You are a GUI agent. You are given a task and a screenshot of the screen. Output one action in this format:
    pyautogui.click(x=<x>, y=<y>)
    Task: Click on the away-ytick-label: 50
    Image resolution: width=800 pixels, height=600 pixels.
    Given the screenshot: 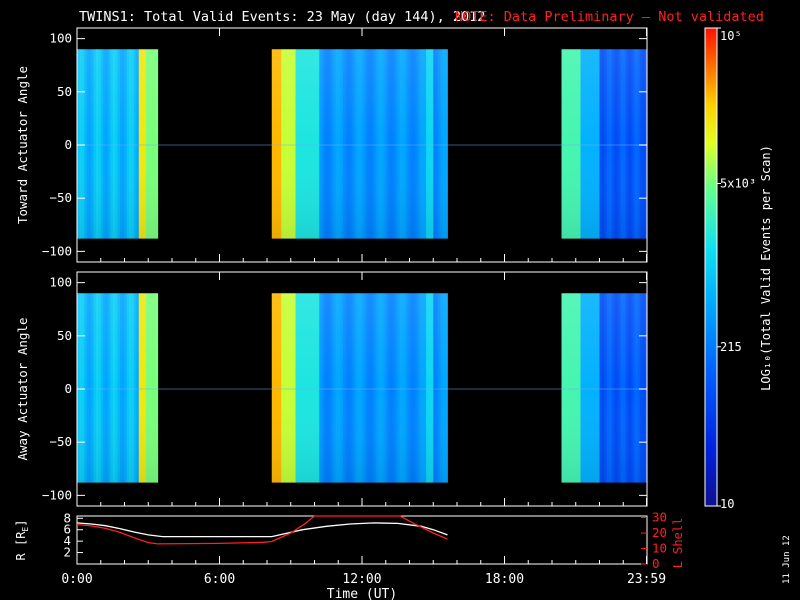 What is the action you would take?
    pyautogui.click(x=64, y=335)
    